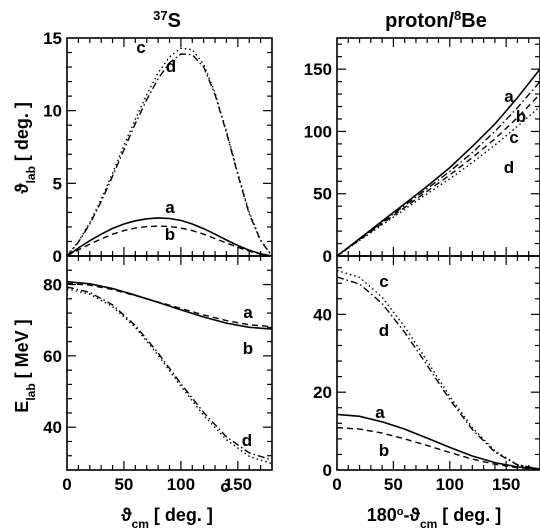 The image size is (540, 529). What do you see at coordinates (436, 20) in the screenshot?
I see `panel-title-proton-be: proton/8Be` at bounding box center [436, 20].